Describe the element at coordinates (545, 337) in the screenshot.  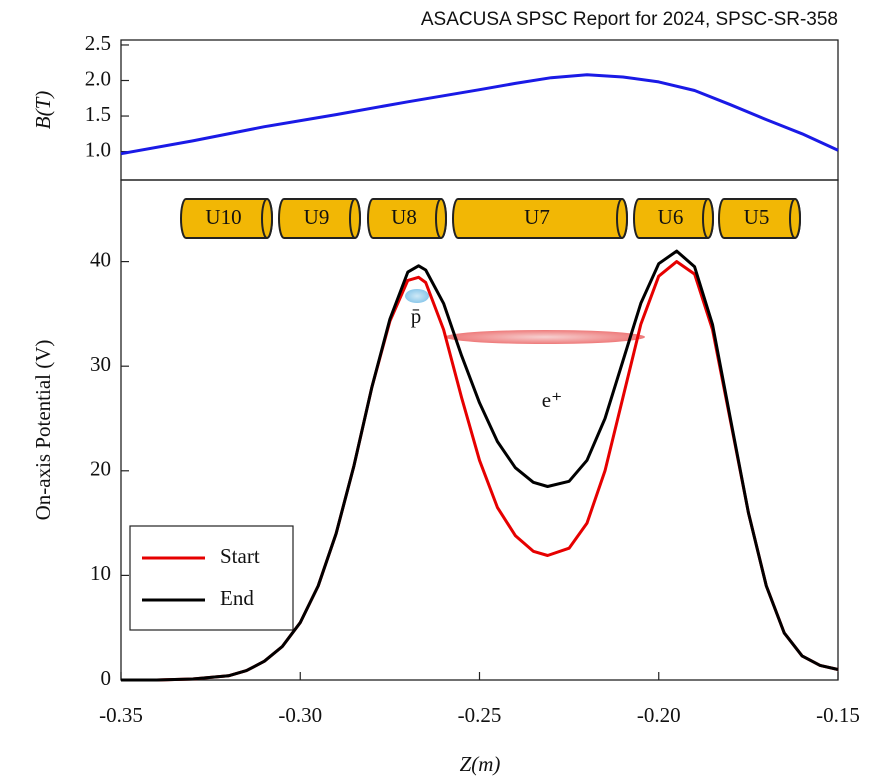
I see `positron-cloud` at that location.